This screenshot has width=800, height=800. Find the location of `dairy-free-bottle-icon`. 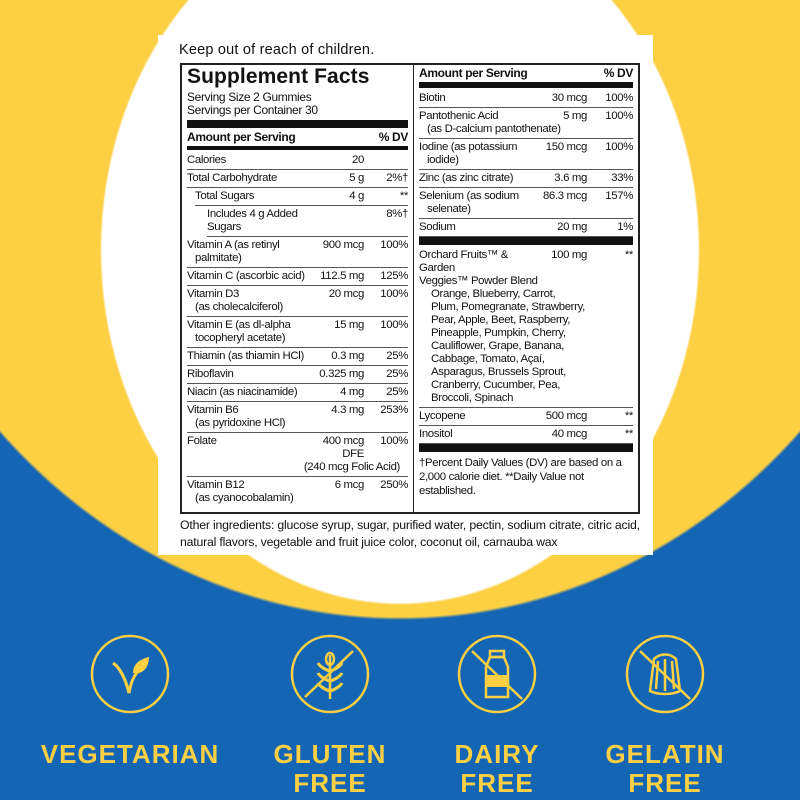

dairy-free-bottle-icon is located at coordinates (497, 674).